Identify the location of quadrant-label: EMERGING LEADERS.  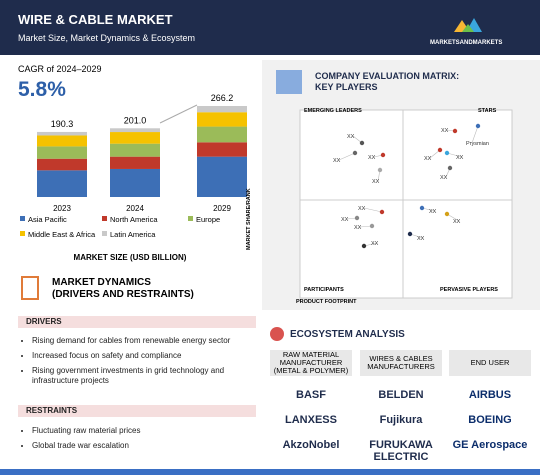
(333, 111).